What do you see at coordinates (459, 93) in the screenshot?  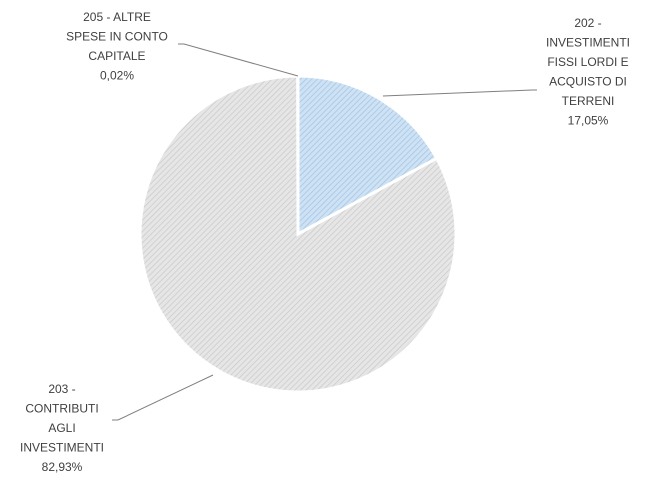 I see `slice-investimenti-fissi-leader-line` at bounding box center [459, 93].